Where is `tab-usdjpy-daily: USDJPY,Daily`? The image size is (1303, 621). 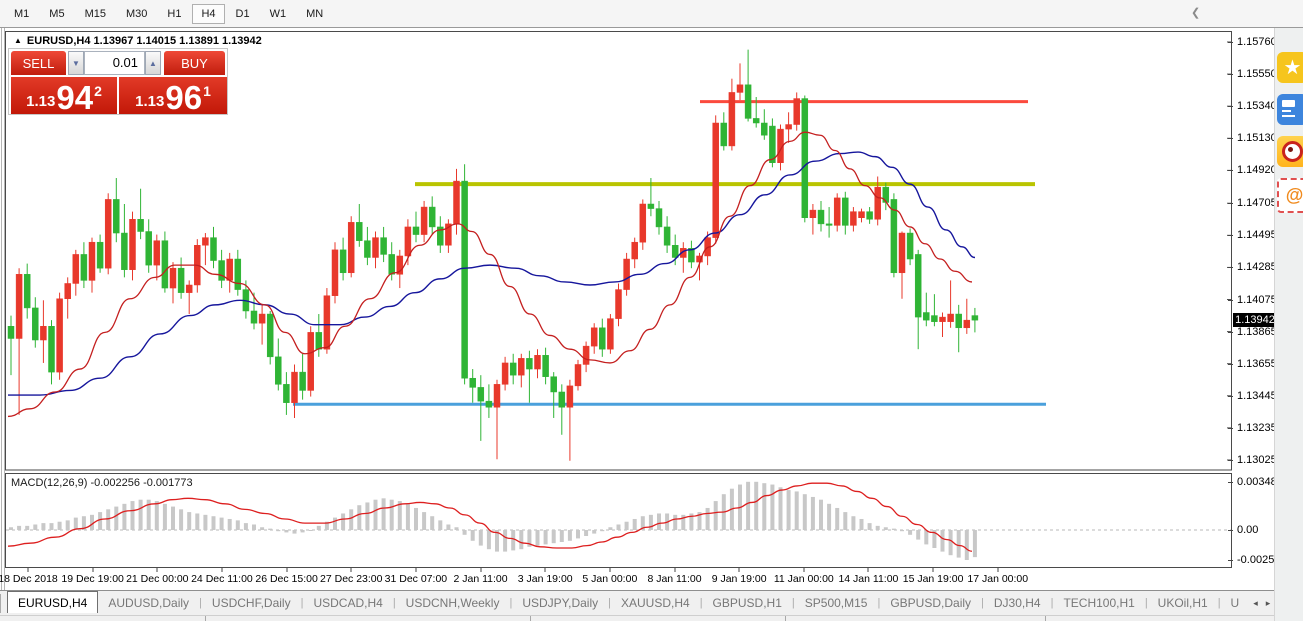 tab-usdjpy-daily: USDJPY,Daily is located at coordinates (560, 603).